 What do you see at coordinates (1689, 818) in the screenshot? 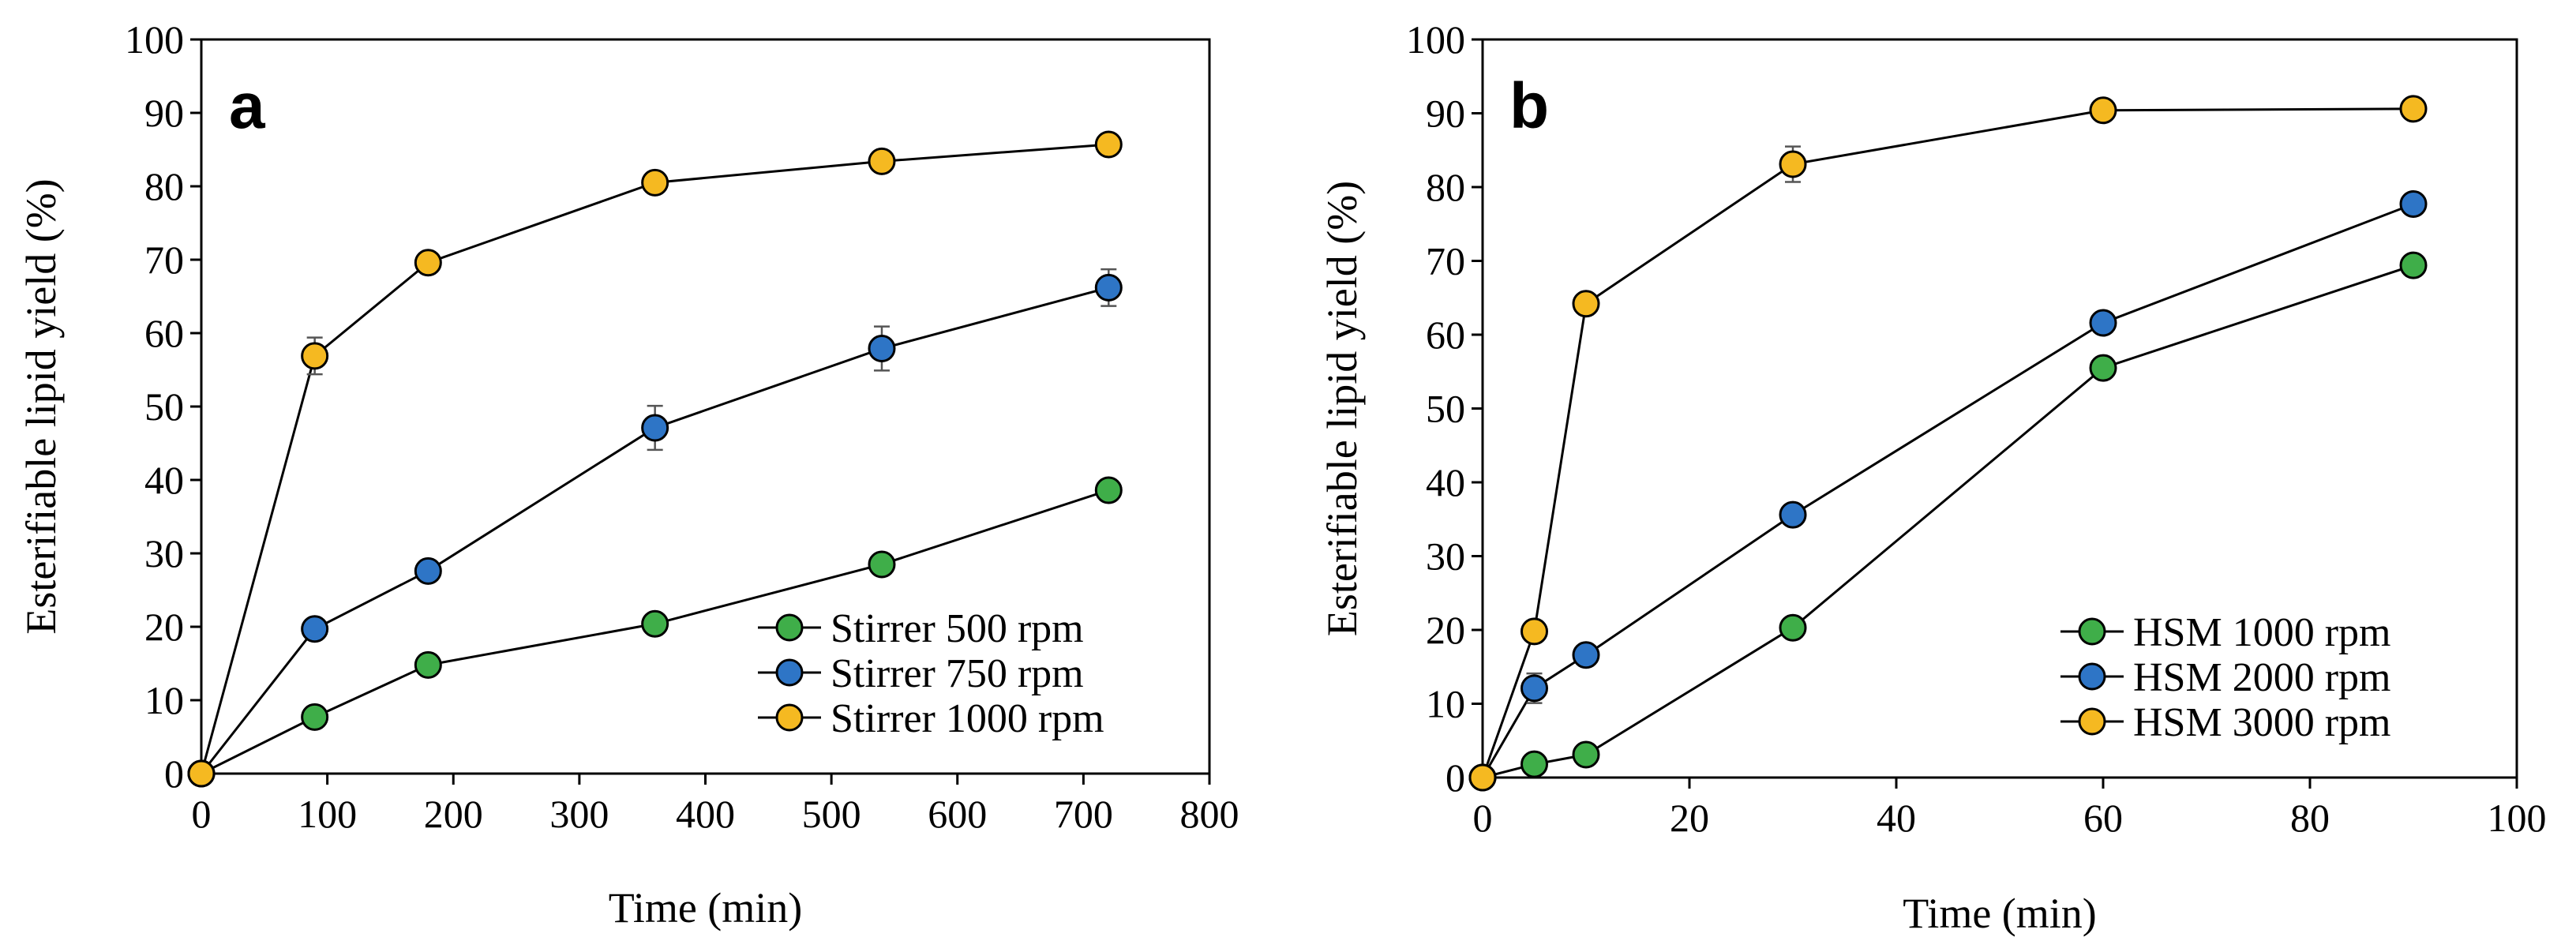
I see `x-tick-label: 20` at bounding box center [1689, 818].